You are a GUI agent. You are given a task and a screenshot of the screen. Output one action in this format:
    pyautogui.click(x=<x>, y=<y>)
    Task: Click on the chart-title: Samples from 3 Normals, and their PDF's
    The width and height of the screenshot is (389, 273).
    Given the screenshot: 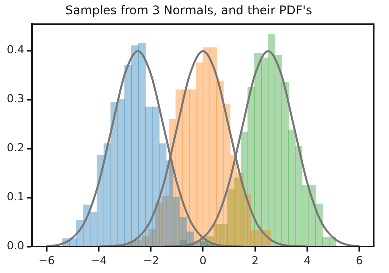 What is the action you would take?
    pyautogui.click(x=189, y=10)
    